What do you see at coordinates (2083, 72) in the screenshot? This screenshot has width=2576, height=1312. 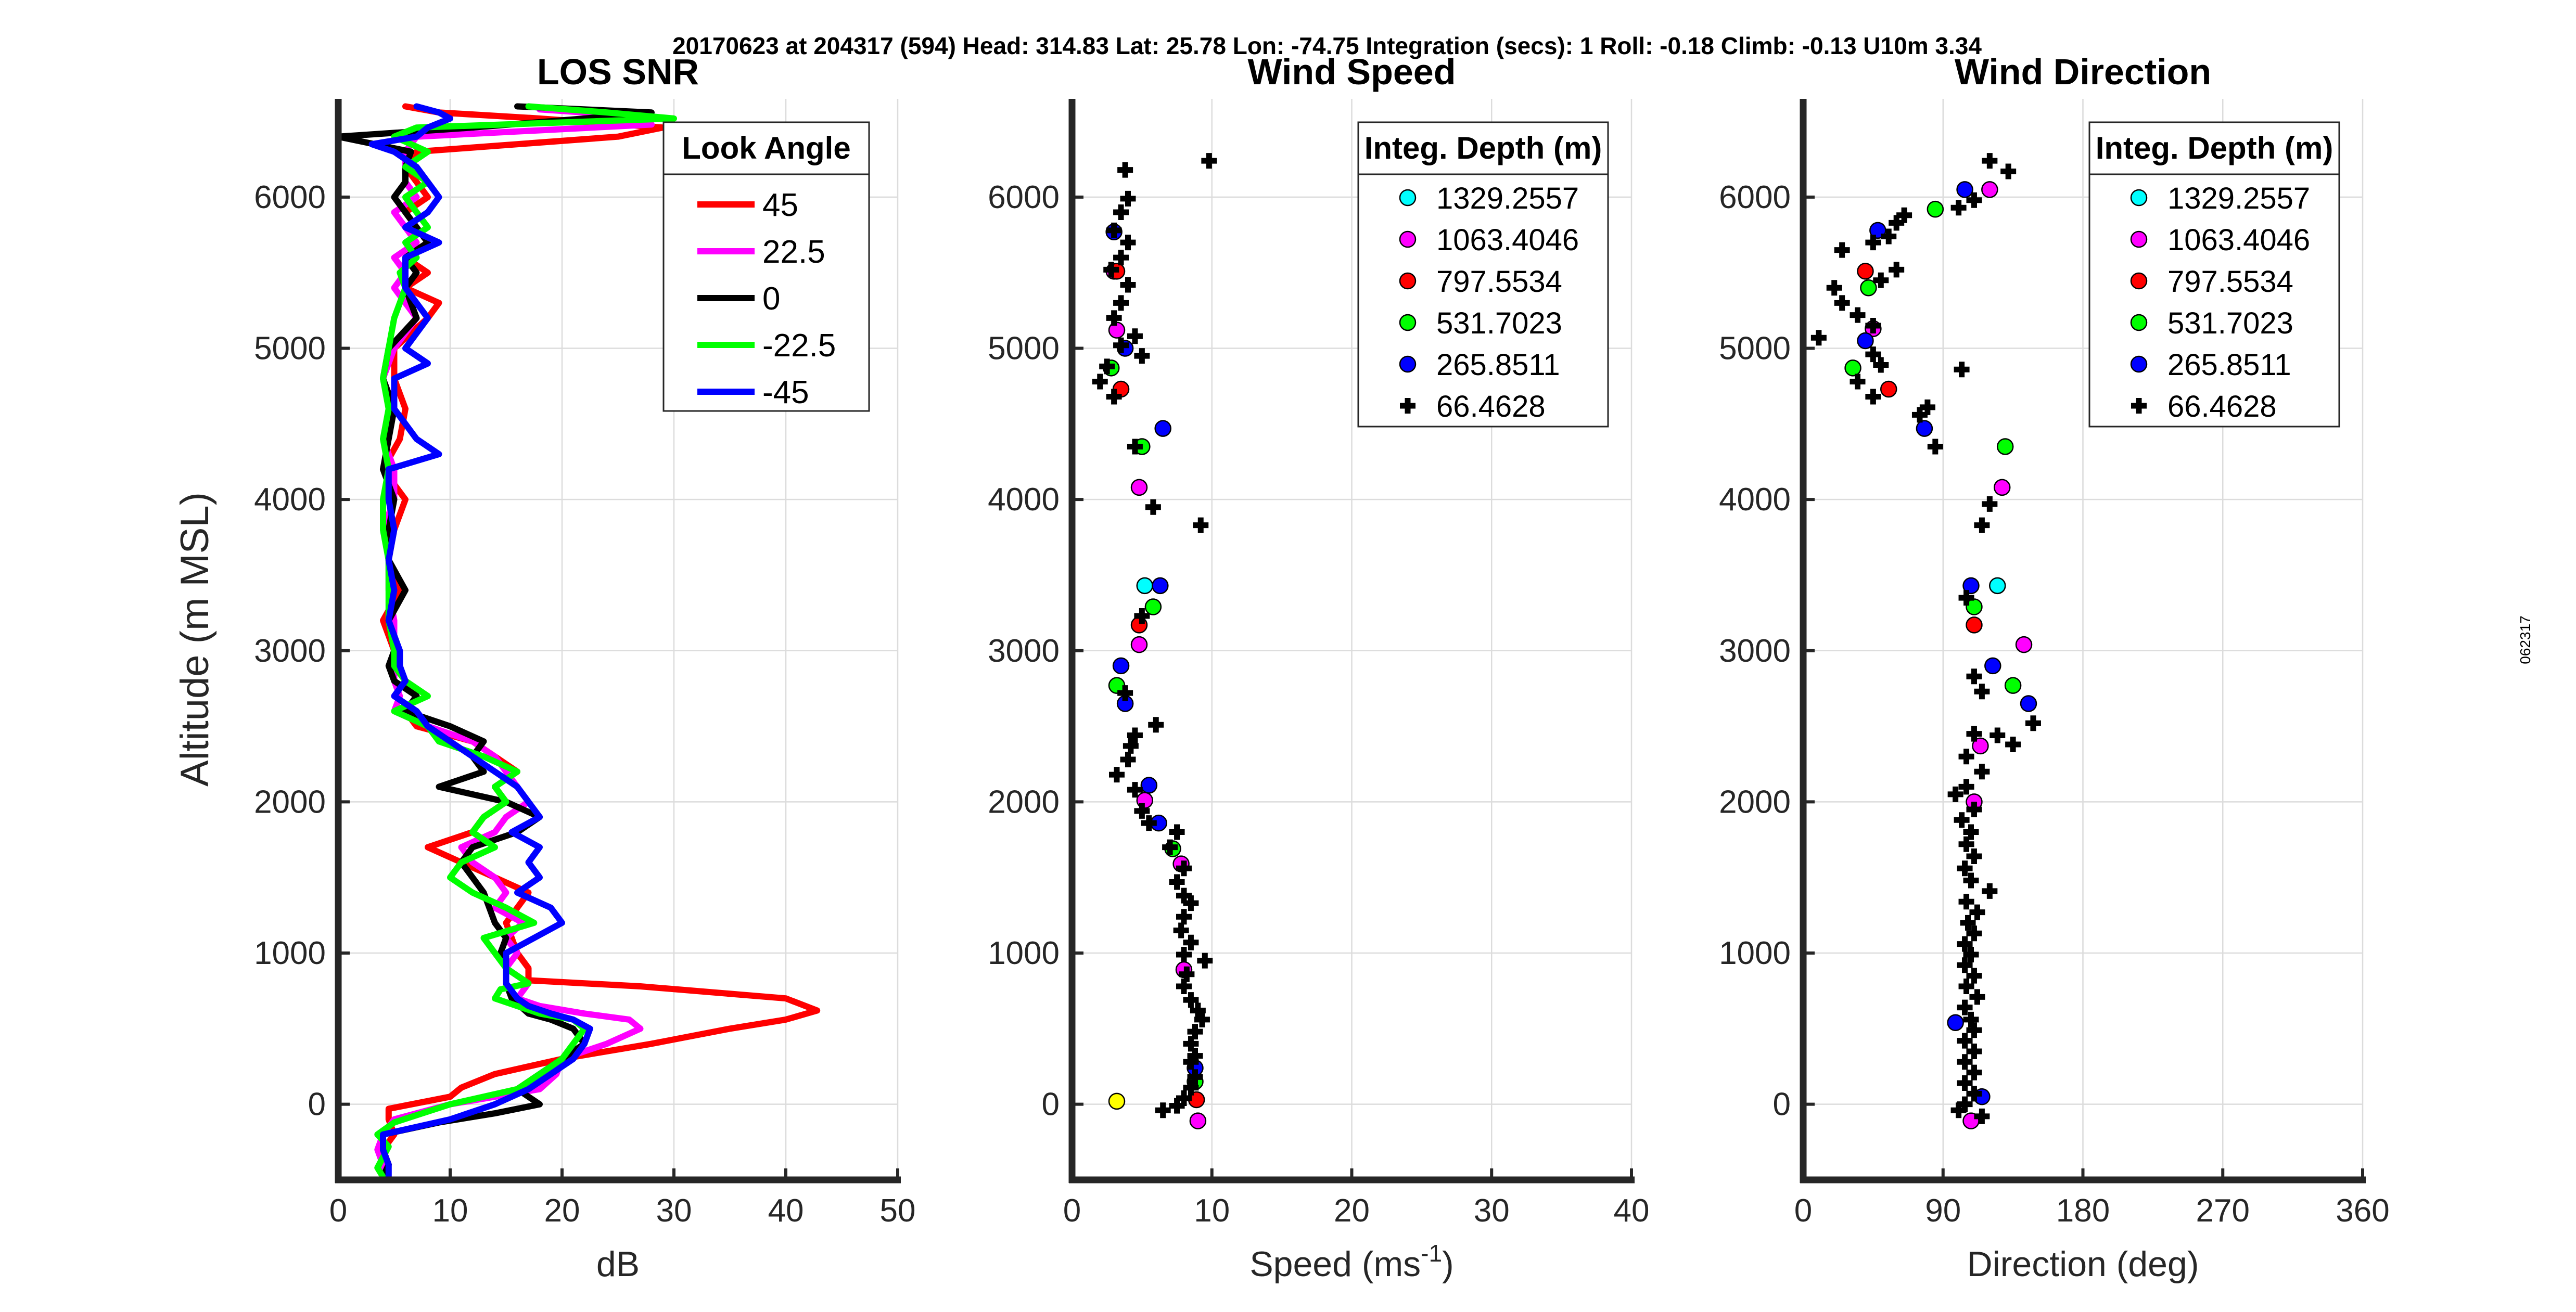 I see `wind-direction-title: Wind Direction` at bounding box center [2083, 72].